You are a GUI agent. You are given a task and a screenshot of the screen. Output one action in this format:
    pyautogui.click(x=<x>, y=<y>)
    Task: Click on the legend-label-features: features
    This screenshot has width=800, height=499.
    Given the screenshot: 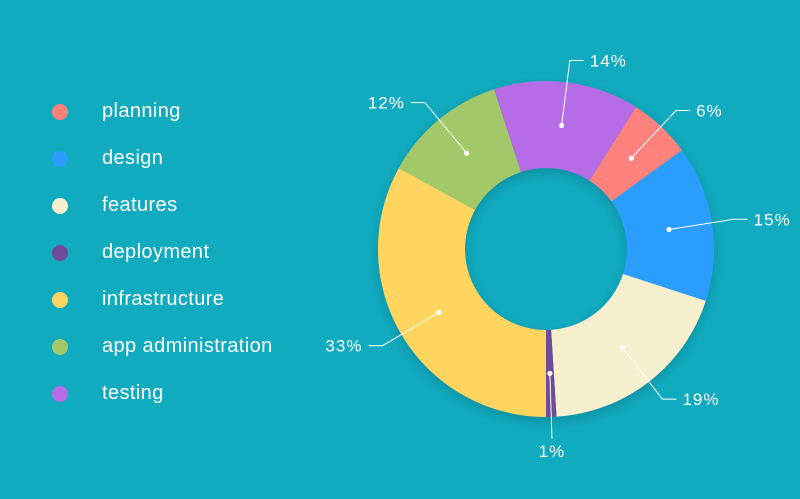 What is the action you would take?
    pyautogui.click(x=140, y=205)
    